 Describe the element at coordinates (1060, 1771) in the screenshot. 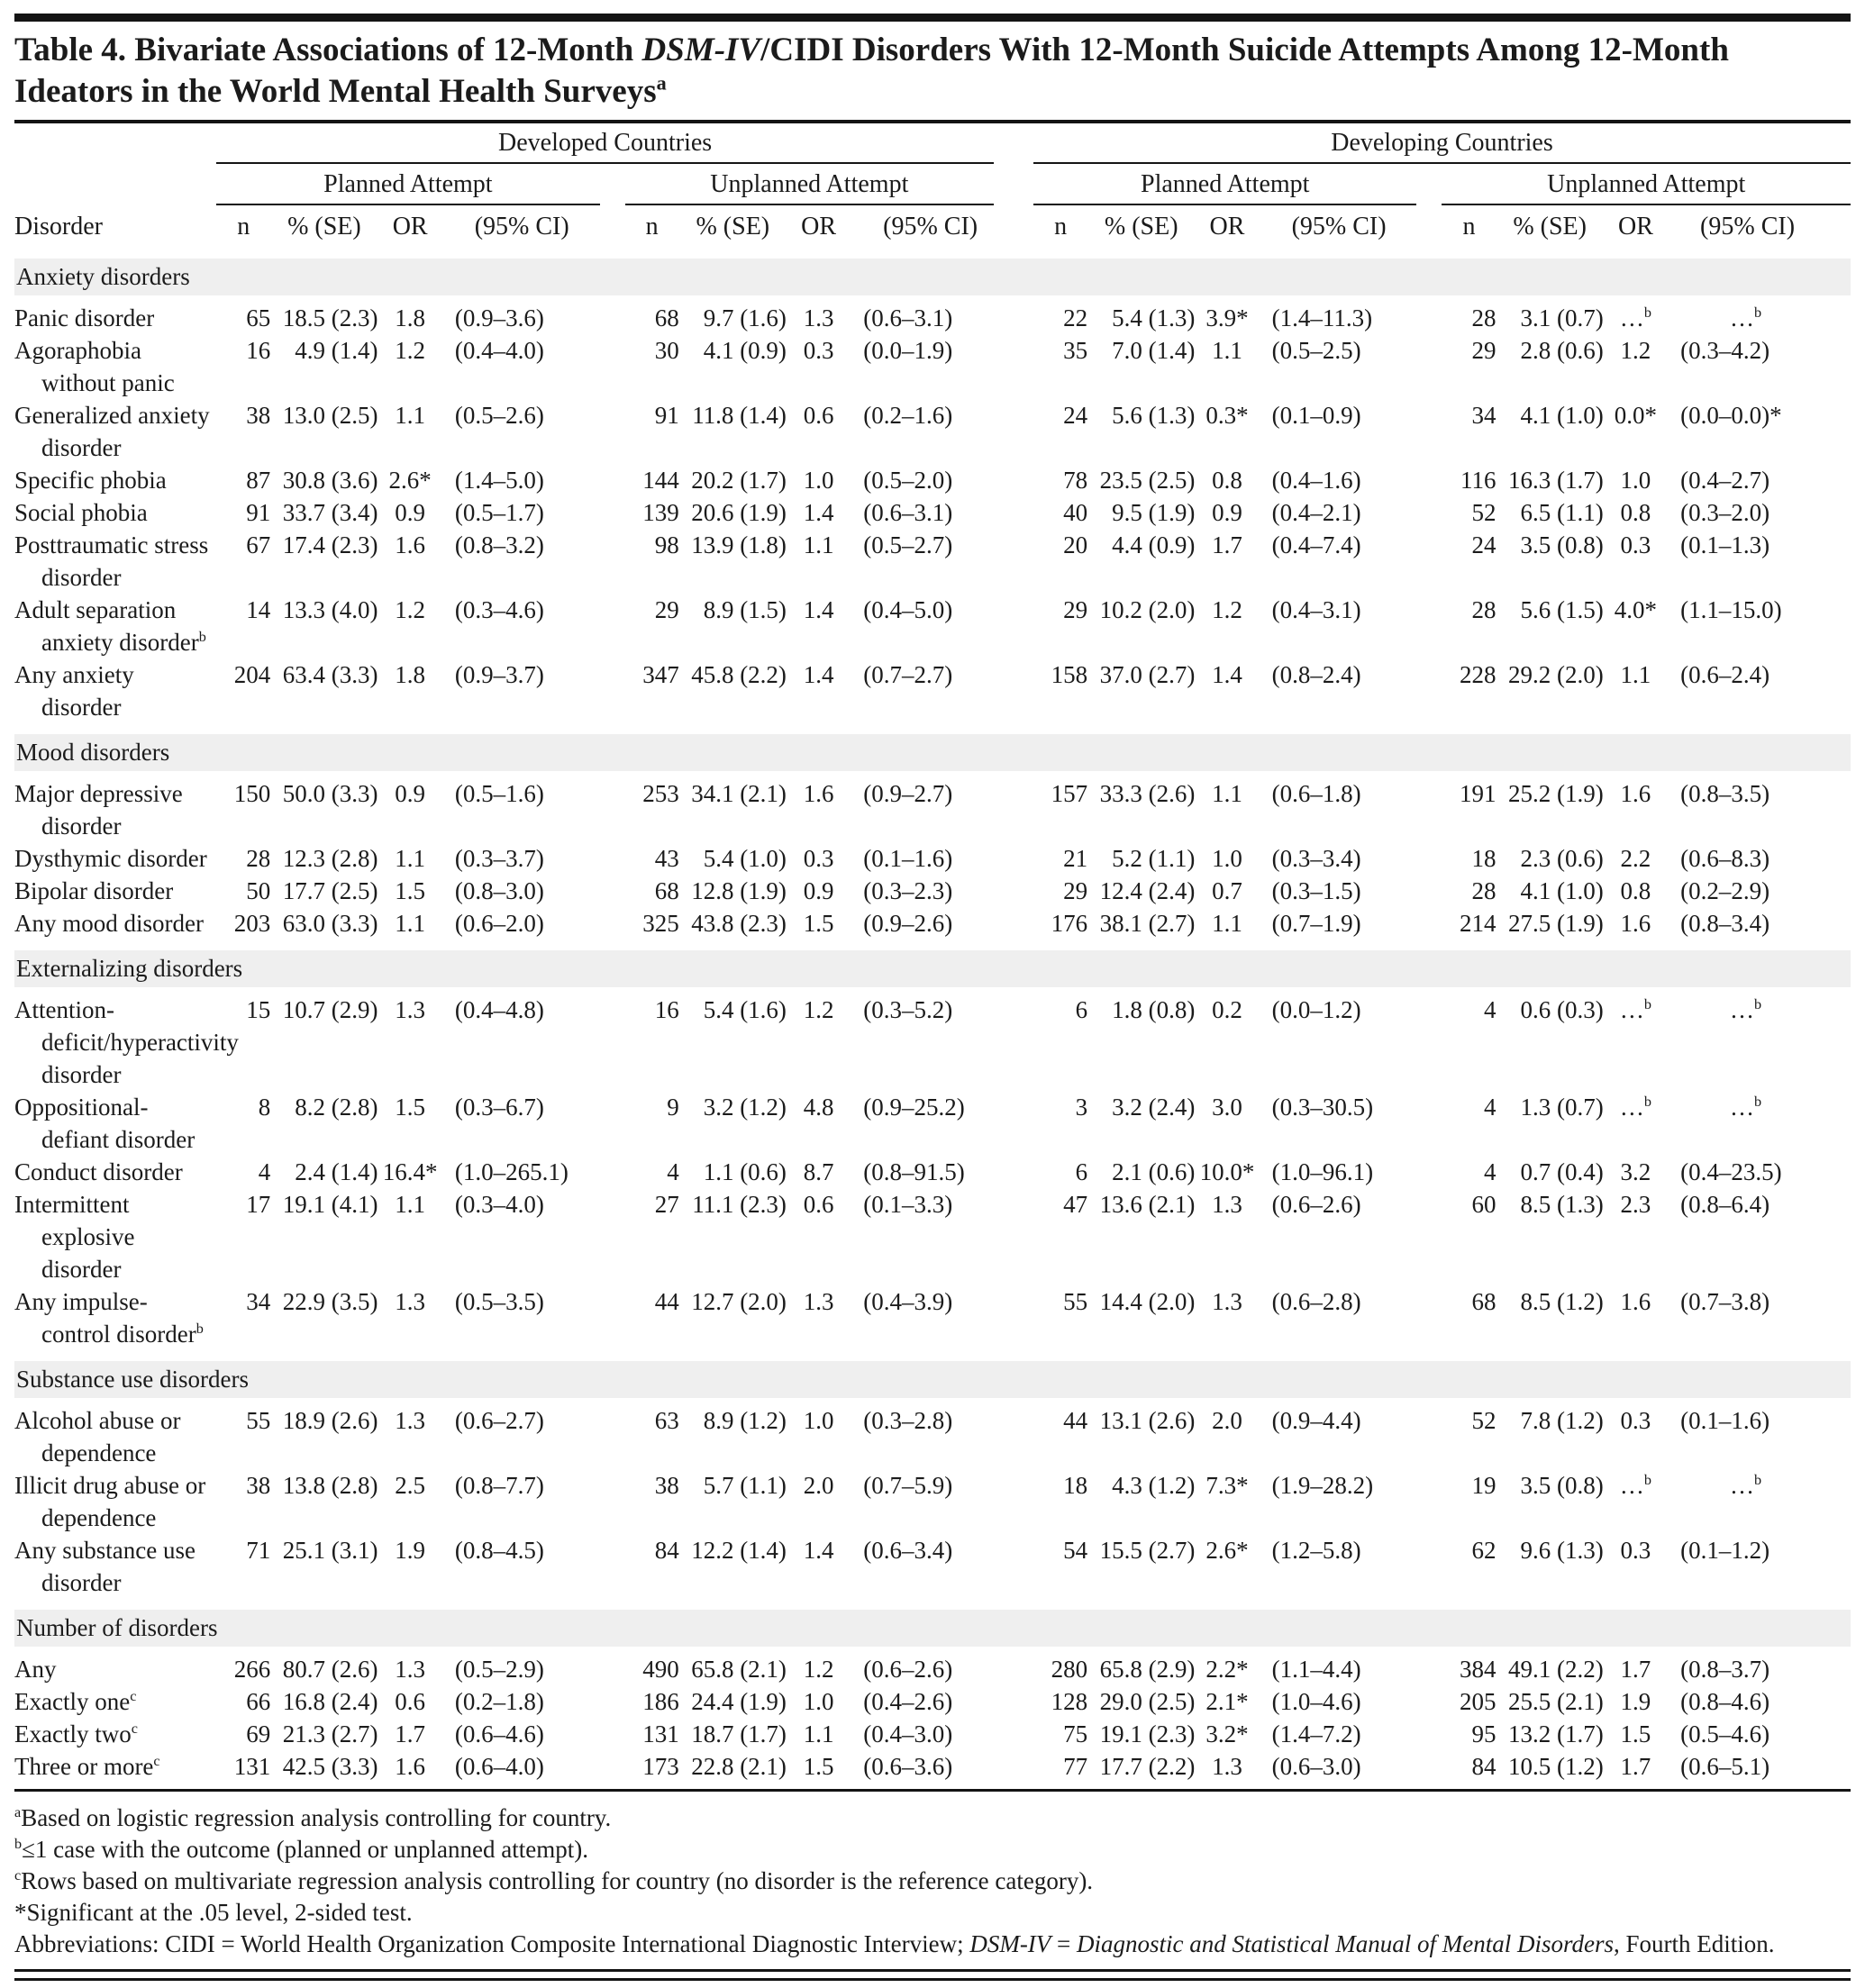

I see `n-value: 77` at that location.